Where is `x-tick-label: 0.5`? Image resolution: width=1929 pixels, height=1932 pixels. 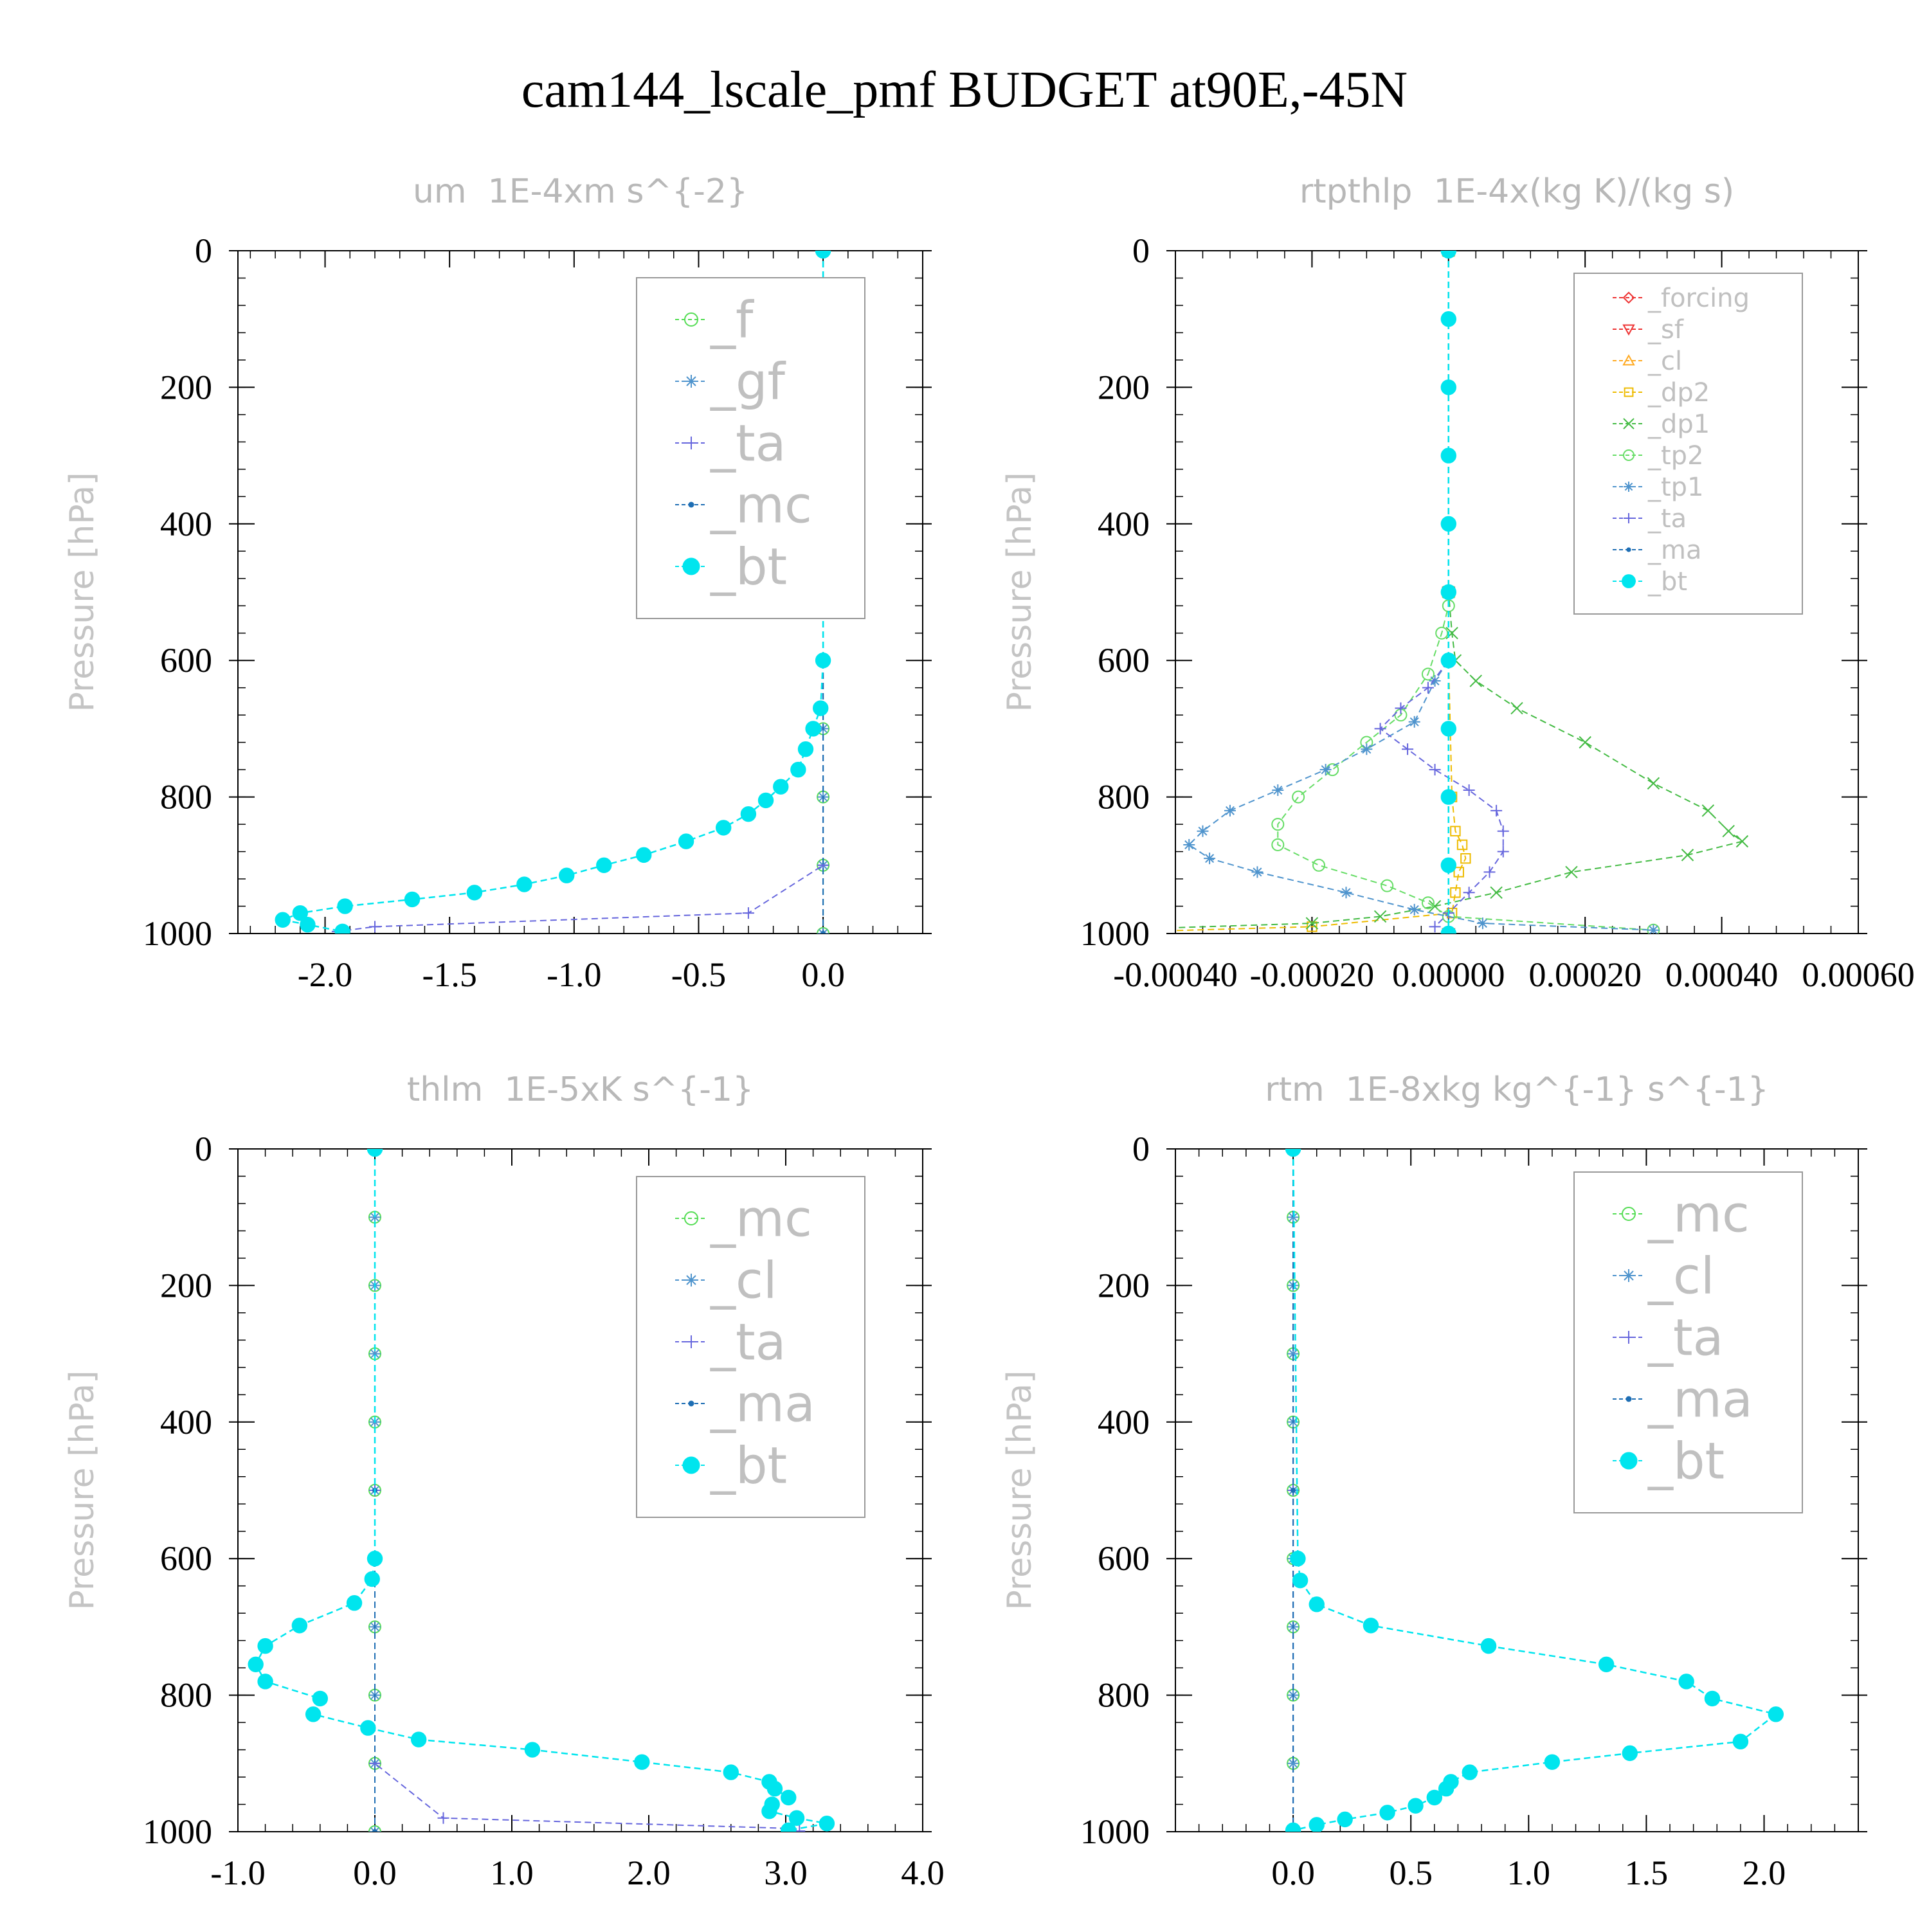 x-tick-label: 0.5 is located at coordinates (1411, 1873).